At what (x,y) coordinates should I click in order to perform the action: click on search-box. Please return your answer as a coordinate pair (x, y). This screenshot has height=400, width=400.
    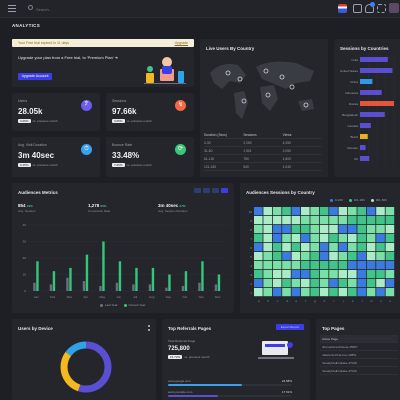
    Looking at the image, I should click on (58, 9).